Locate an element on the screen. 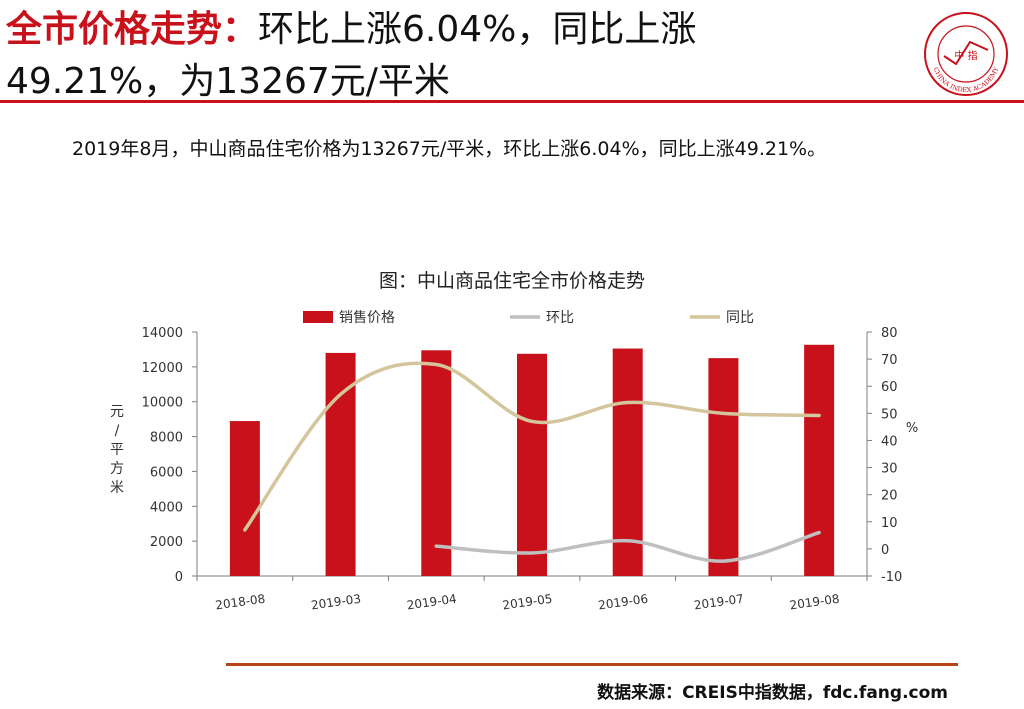  left-tick-label: 2000 is located at coordinates (166, 542).